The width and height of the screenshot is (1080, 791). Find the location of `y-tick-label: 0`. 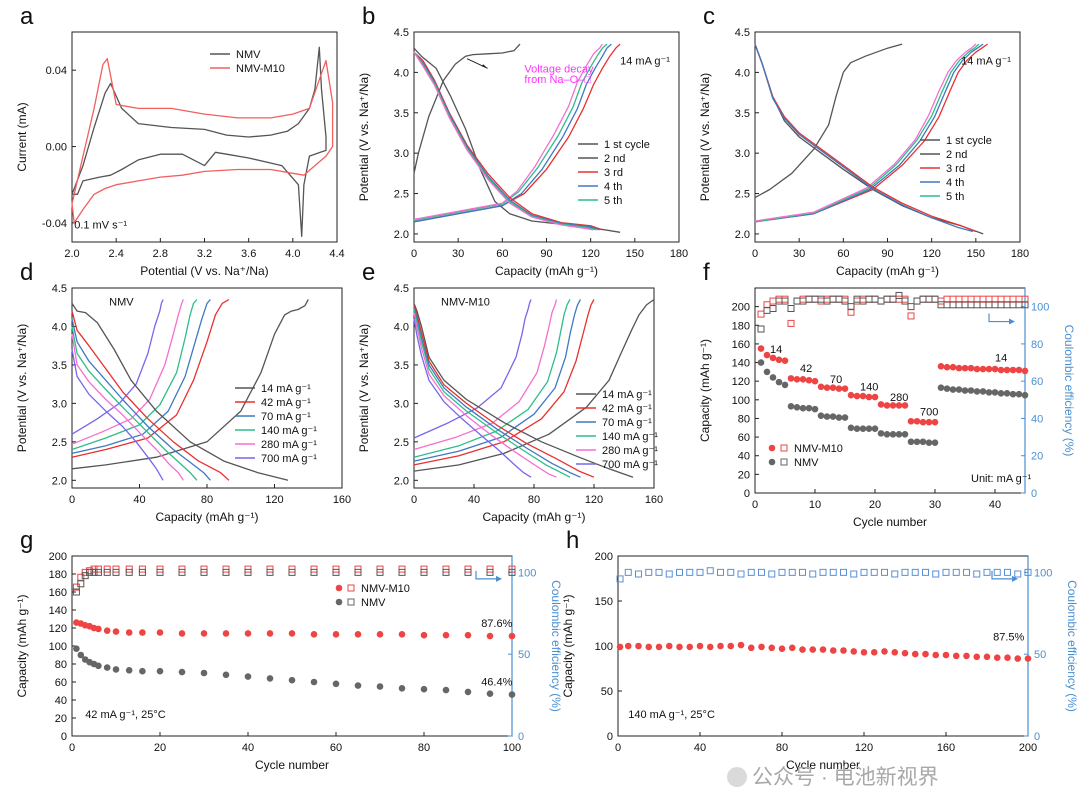

y-tick-label: 0 is located at coordinates (747, 494).